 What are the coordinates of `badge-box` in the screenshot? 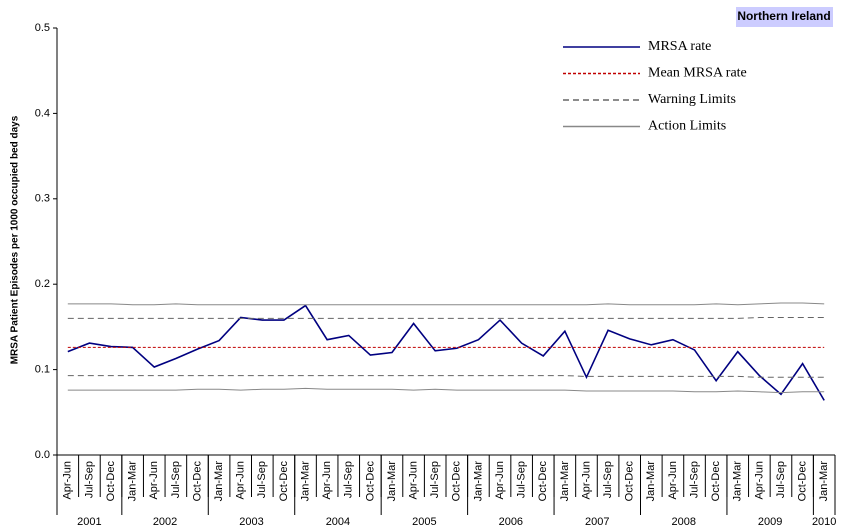 It's located at (784, 17).